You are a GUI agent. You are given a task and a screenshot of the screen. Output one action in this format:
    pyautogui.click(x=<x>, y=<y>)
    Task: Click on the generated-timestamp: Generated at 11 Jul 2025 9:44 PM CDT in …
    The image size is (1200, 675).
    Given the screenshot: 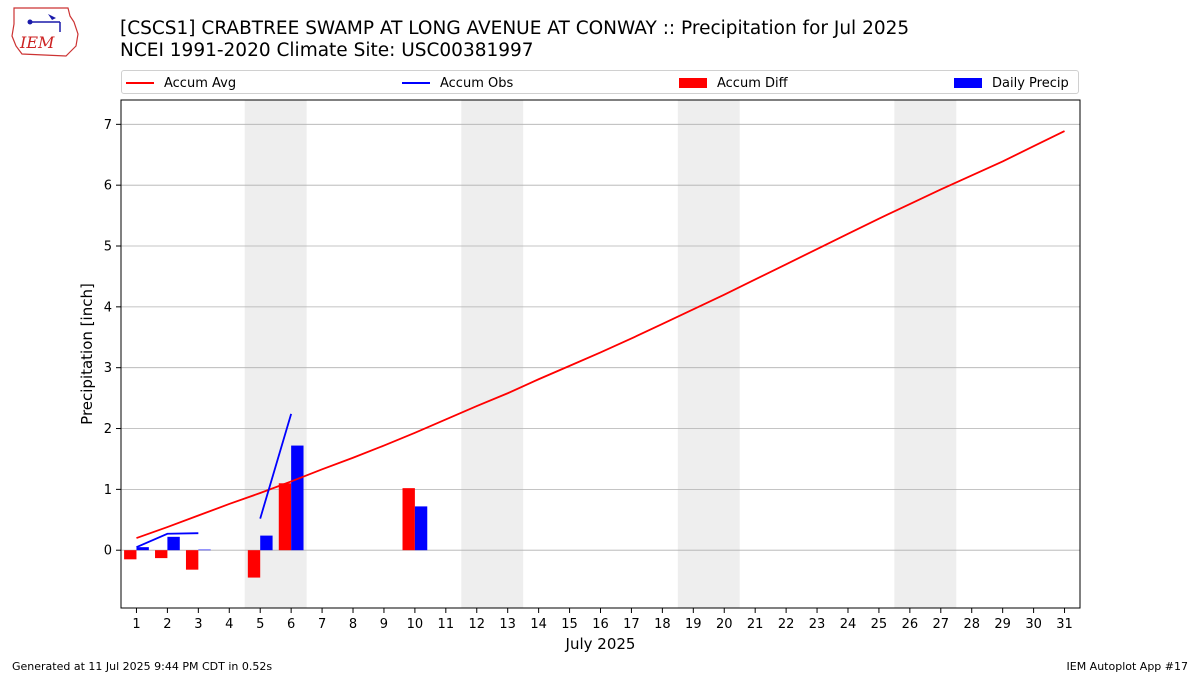 What is the action you would take?
    pyautogui.click(x=142, y=666)
    